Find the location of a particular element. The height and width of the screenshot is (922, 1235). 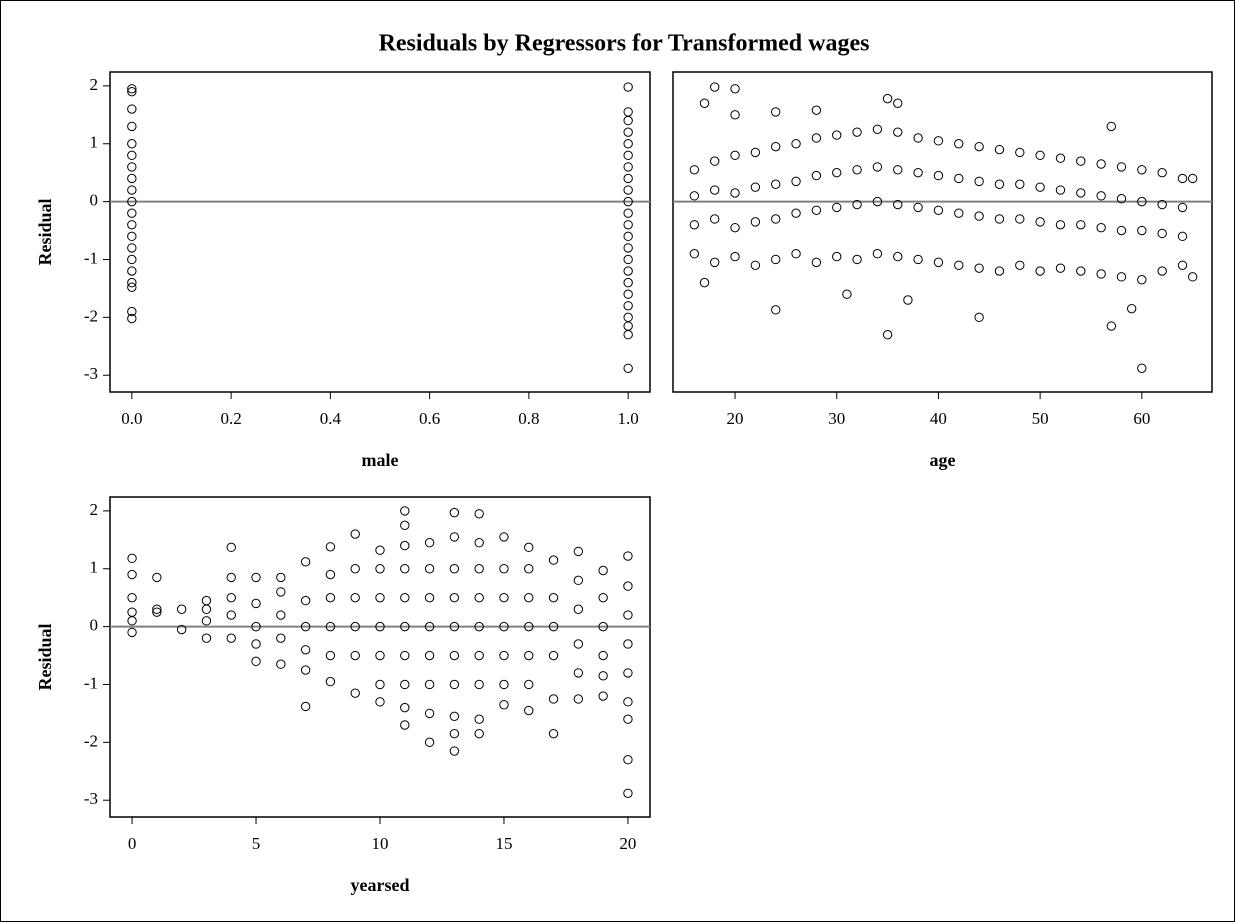

x-axis-label: yearsed is located at coordinates (380, 885).